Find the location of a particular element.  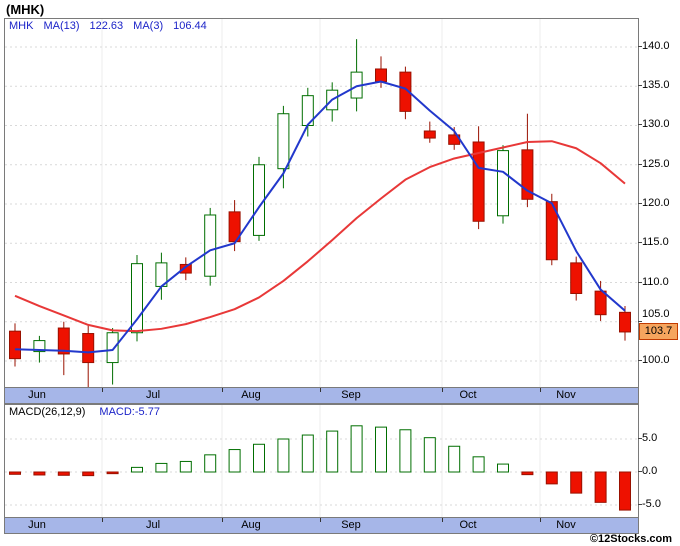

price-legend: MHK MA(13) 122.63 MA(3) 106.44 is located at coordinates (108, 26).